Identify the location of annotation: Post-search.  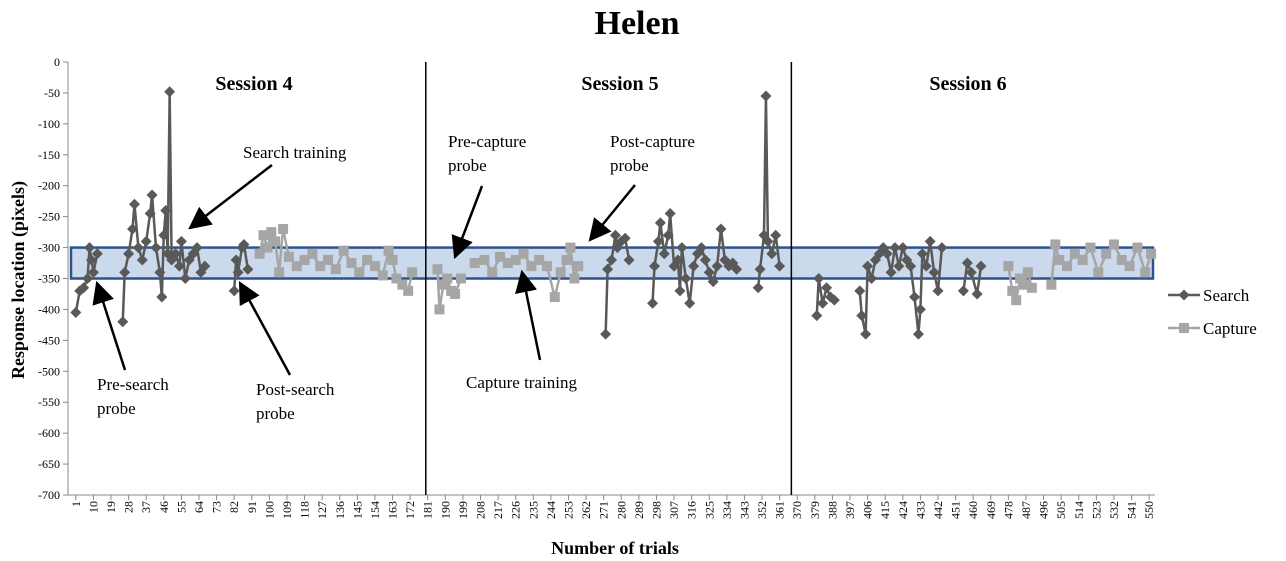
(295, 389).